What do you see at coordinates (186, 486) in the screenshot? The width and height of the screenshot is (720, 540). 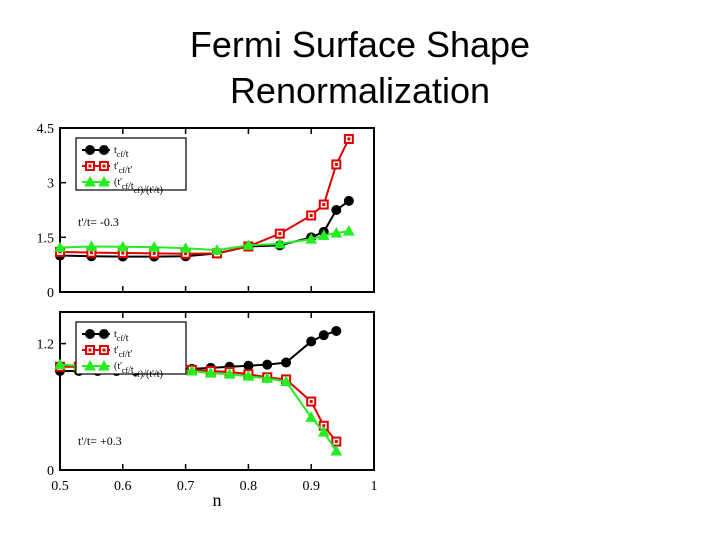 I see `x-tick-label: 0.7` at bounding box center [186, 486].